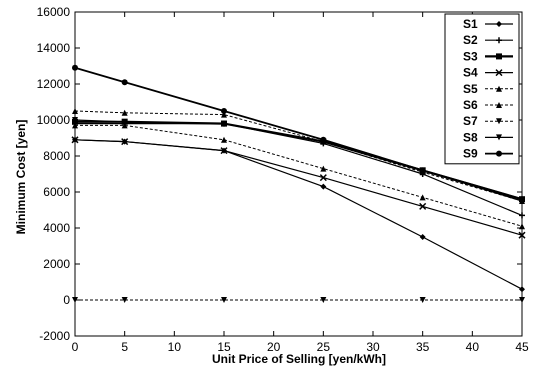 This screenshot has height=371, width=536. I want to click on y-tick-label: 0, so click(66, 300).